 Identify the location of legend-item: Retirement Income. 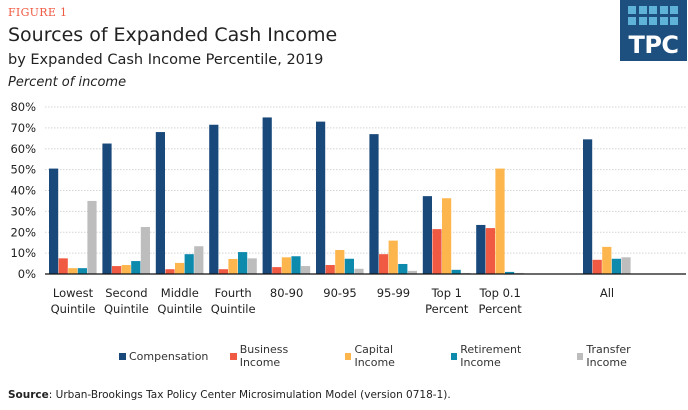
(502, 356).